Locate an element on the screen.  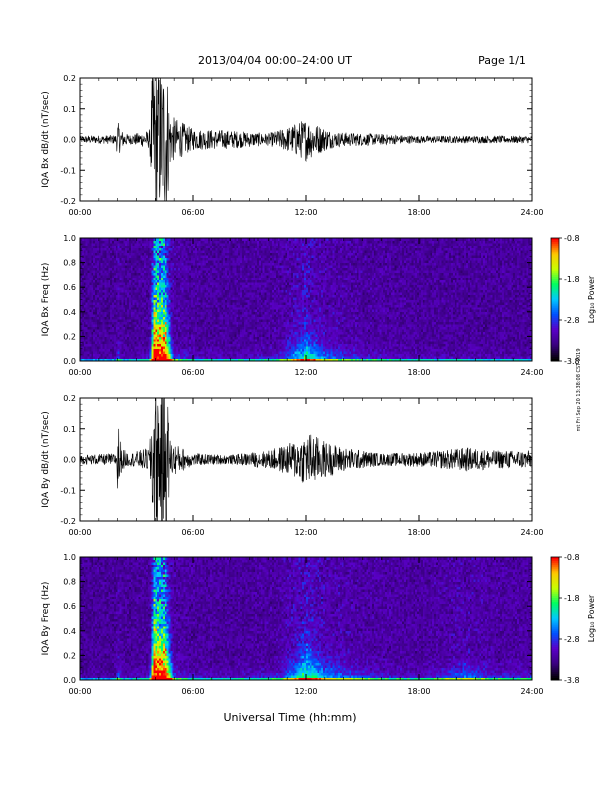
x-tick-label: 00:00 is located at coordinates (79, 212).